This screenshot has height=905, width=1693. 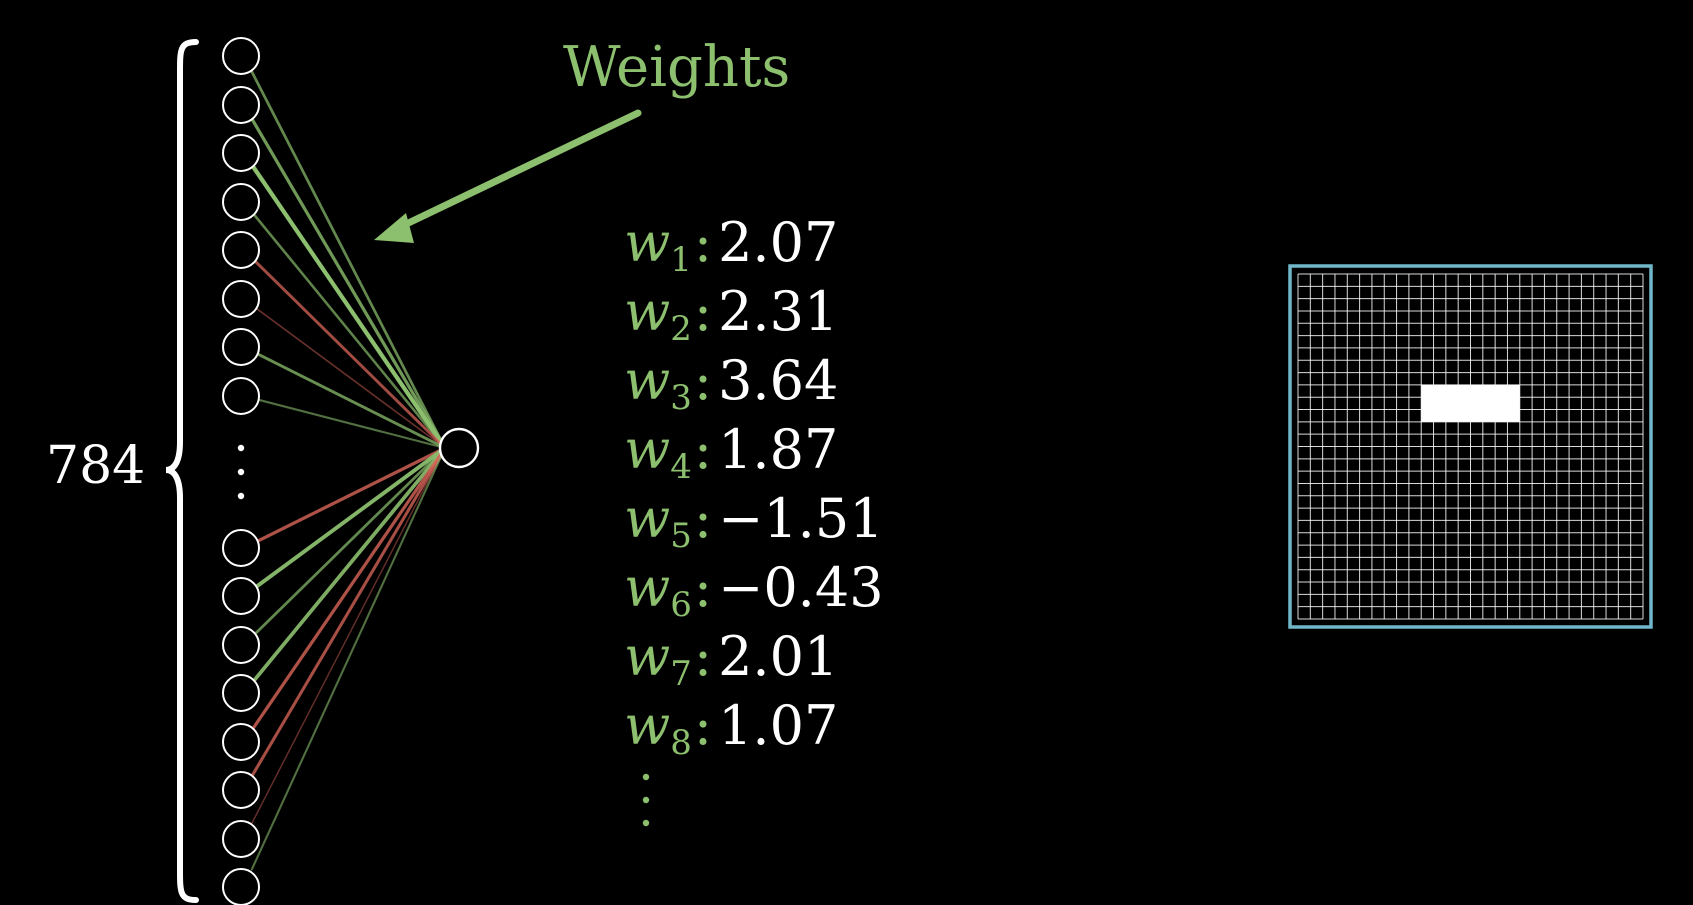 What do you see at coordinates (778, 656) in the screenshot?
I see `weight-value: 2.01` at bounding box center [778, 656].